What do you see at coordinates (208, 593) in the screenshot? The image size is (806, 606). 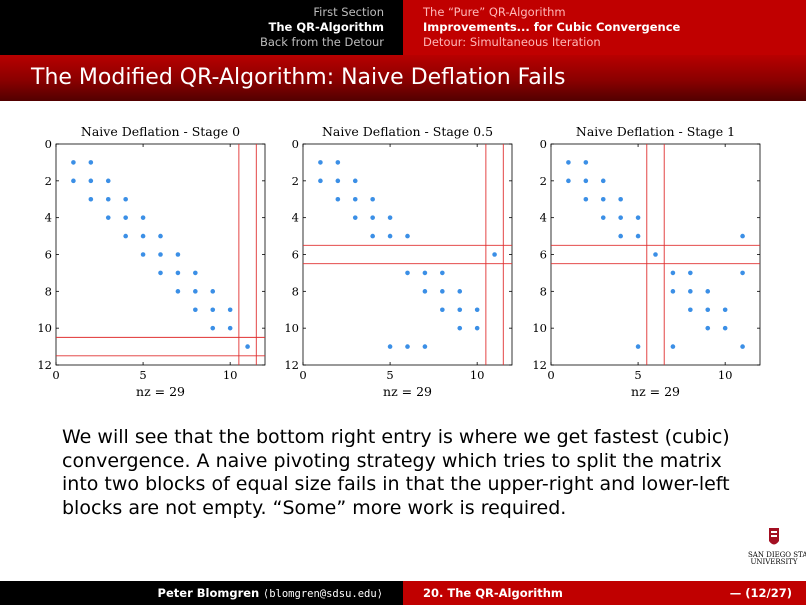 I see `author-name: Peter Blomgren` at bounding box center [208, 593].